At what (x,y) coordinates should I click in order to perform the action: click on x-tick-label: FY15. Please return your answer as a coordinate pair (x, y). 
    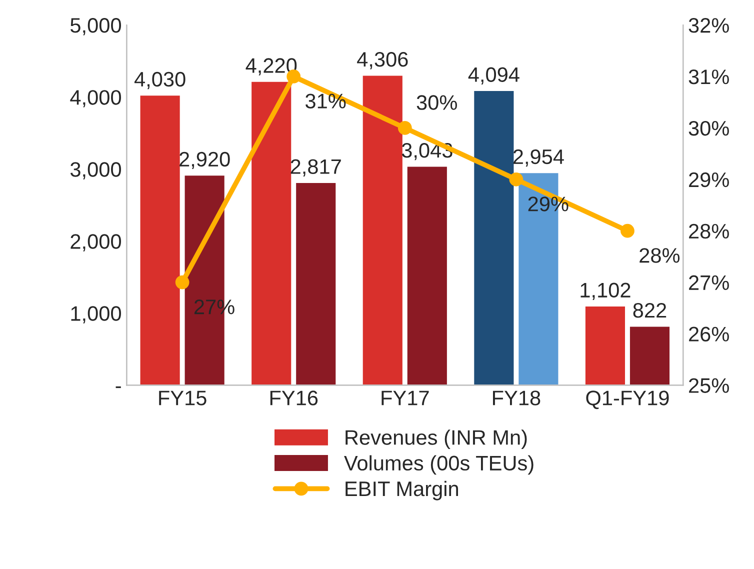
    Looking at the image, I should click on (182, 398).